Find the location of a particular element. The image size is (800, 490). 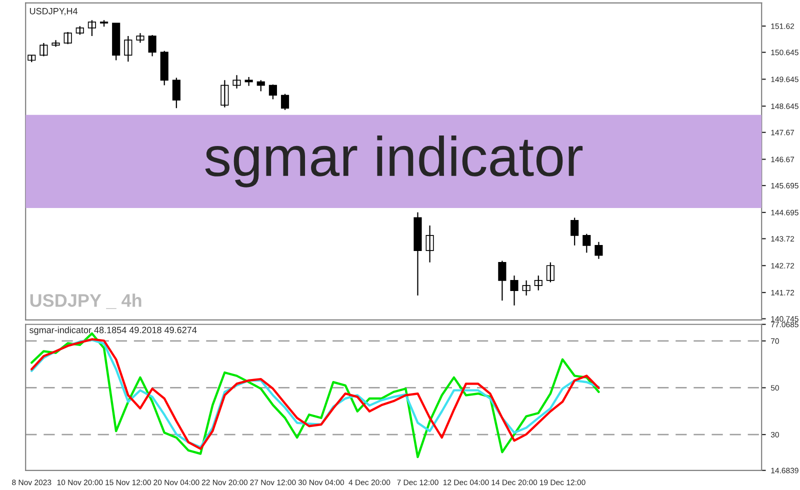

chart-title: USDJPY,H4 is located at coordinates (54, 12).